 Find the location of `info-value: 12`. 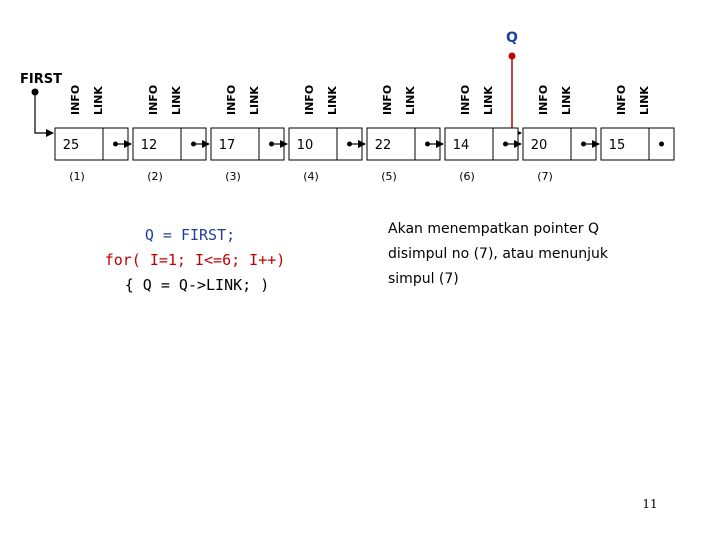

info-value: 12 is located at coordinates (149, 145).